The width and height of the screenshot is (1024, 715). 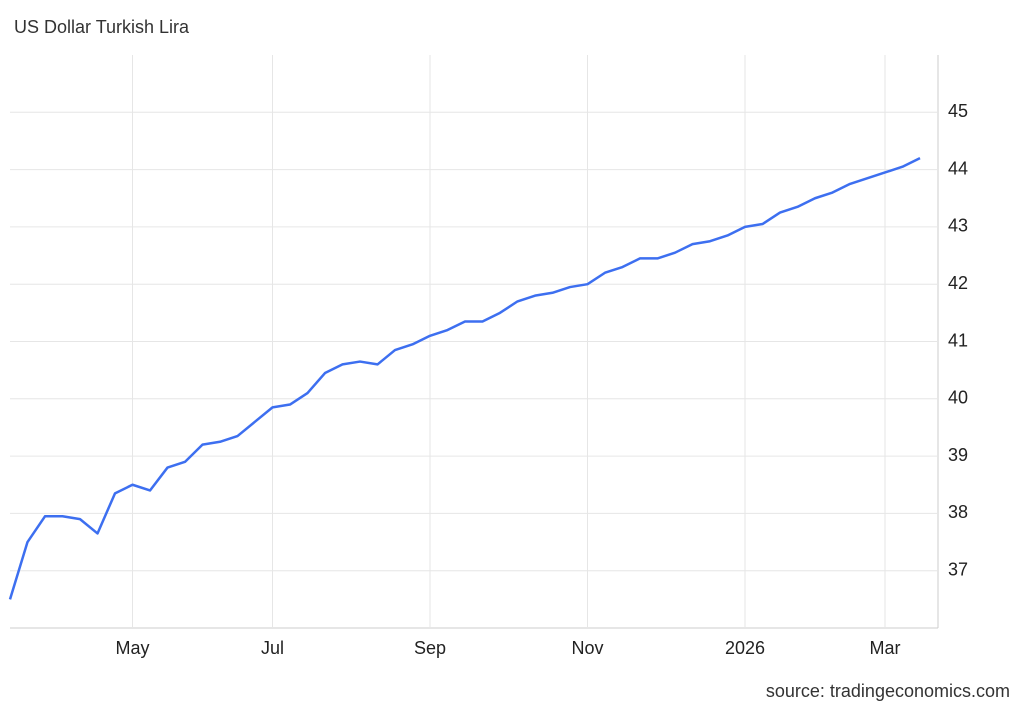 I want to click on x-tick-label: Mar, so click(x=885, y=648).